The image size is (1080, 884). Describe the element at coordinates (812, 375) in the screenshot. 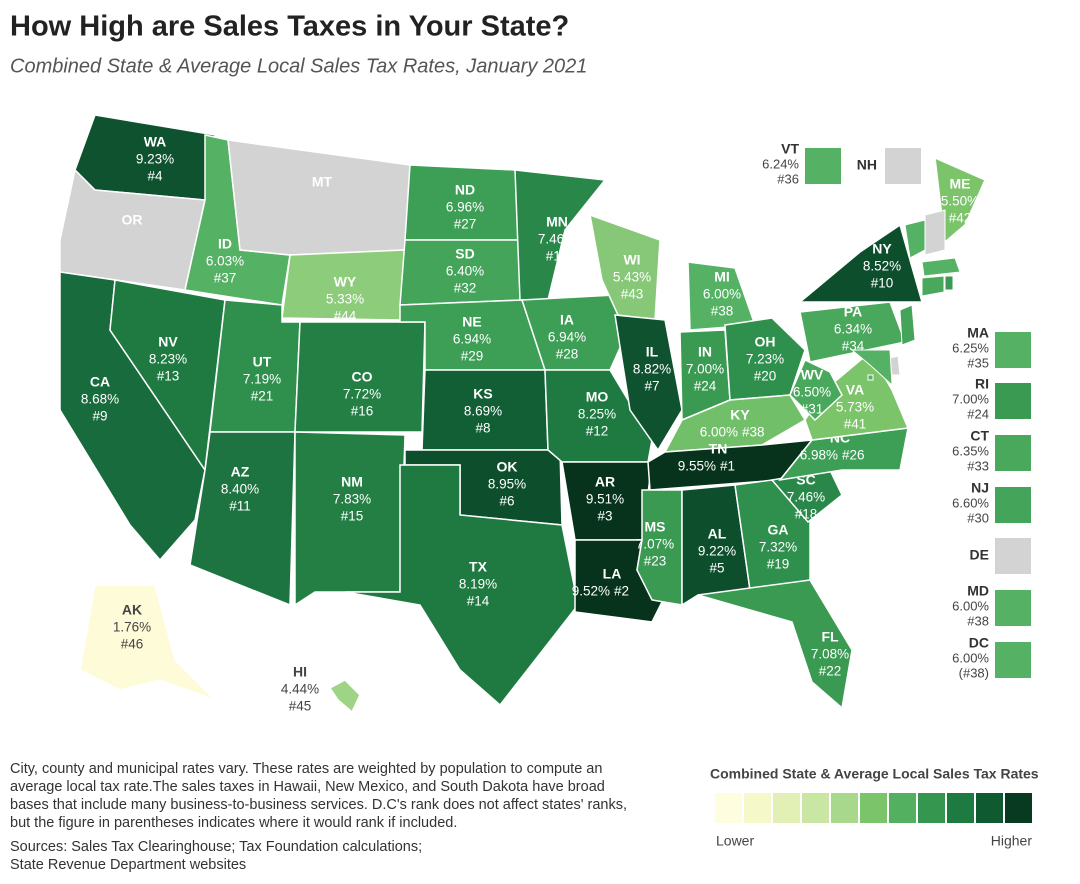

I see `state-abbr: WV` at that location.